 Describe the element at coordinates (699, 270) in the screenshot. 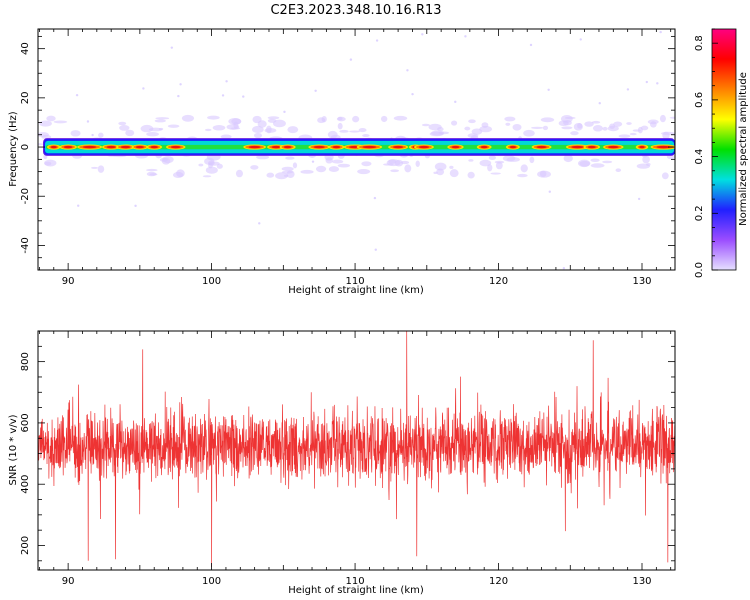

I see `colorbar-tick-label: 0.0` at that location.